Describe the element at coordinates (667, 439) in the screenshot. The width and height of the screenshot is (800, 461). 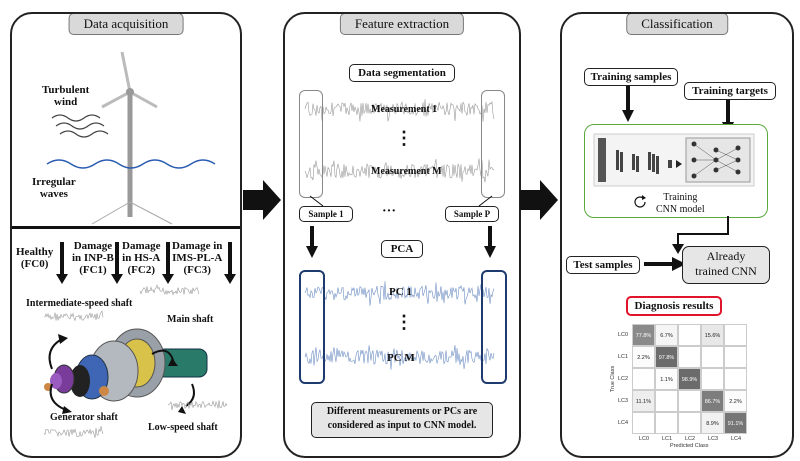
I see `confusion-col-tick: LC1` at that location.